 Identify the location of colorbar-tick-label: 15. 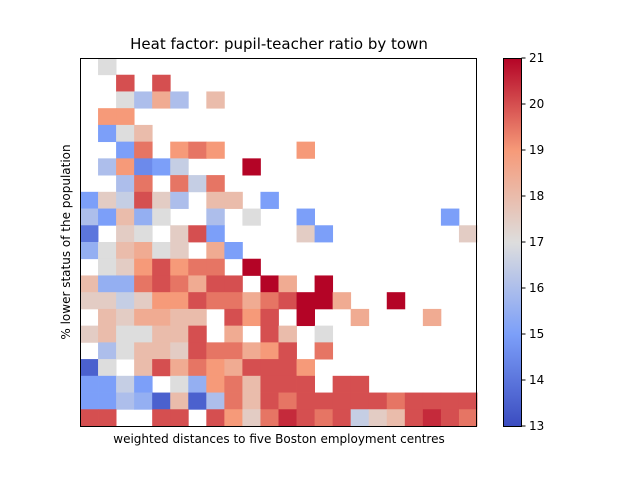
(536, 334).